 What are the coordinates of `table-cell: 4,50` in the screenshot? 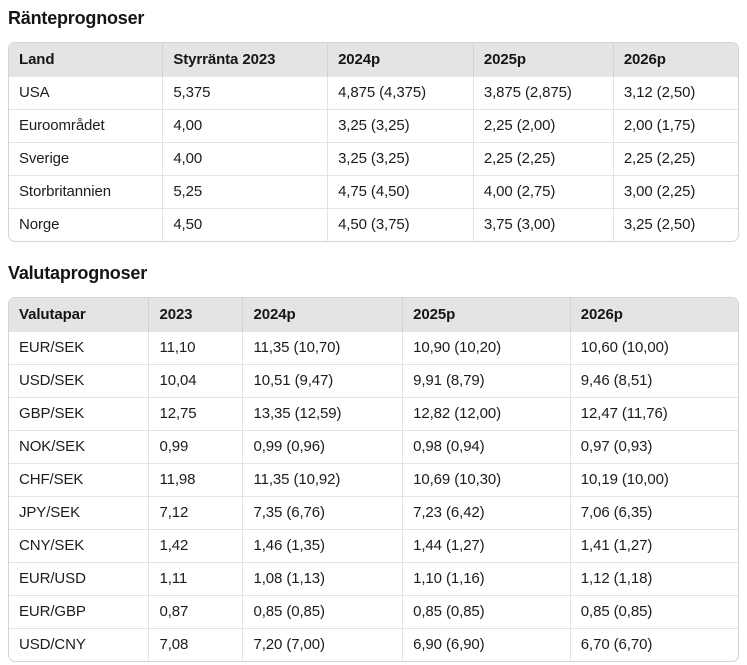 It's located at (245, 224).